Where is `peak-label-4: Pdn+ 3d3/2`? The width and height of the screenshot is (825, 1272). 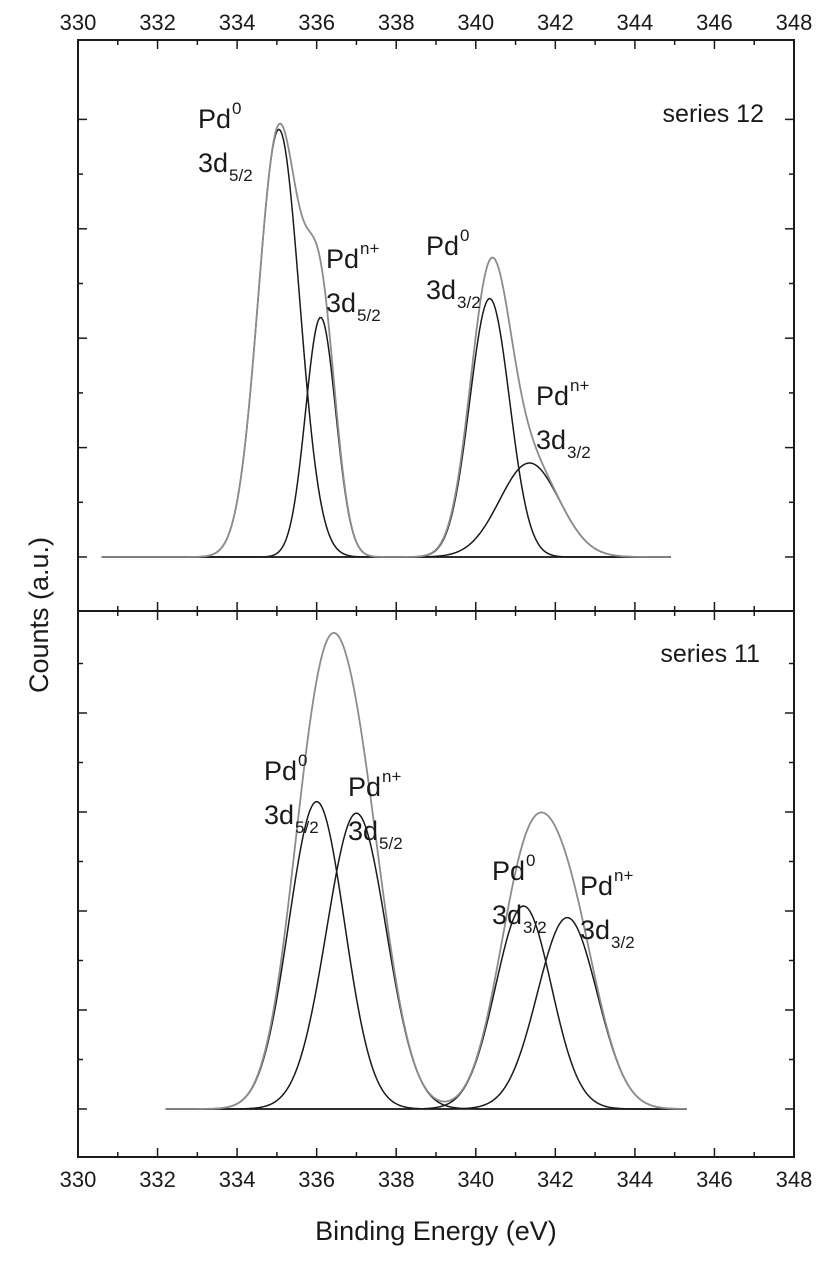 peak-label-4: Pdn+ 3d3/2 is located at coordinates (563, 419).